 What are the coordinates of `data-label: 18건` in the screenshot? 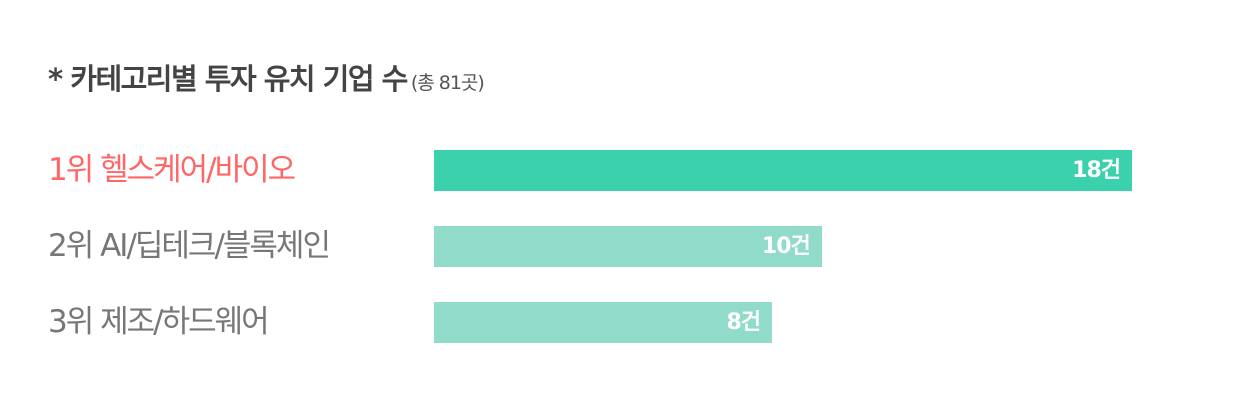 It's located at (1096, 170).